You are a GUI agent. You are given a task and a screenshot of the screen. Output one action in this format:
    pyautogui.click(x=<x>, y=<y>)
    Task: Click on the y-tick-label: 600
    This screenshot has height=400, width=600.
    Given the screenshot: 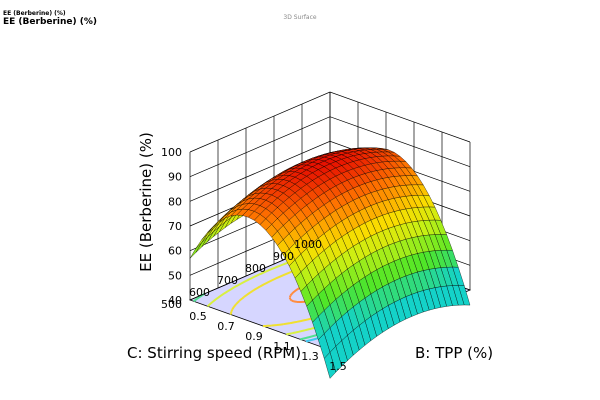 What is the action you would take?
    pyautogui.click(x=199, y=292)
    